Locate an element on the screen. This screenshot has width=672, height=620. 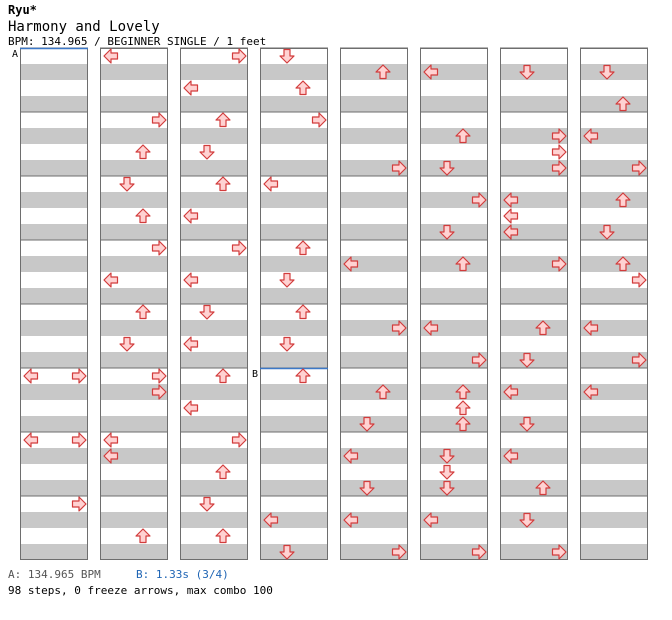
song-artist: Ryu* is located at coordinates (22, 10).